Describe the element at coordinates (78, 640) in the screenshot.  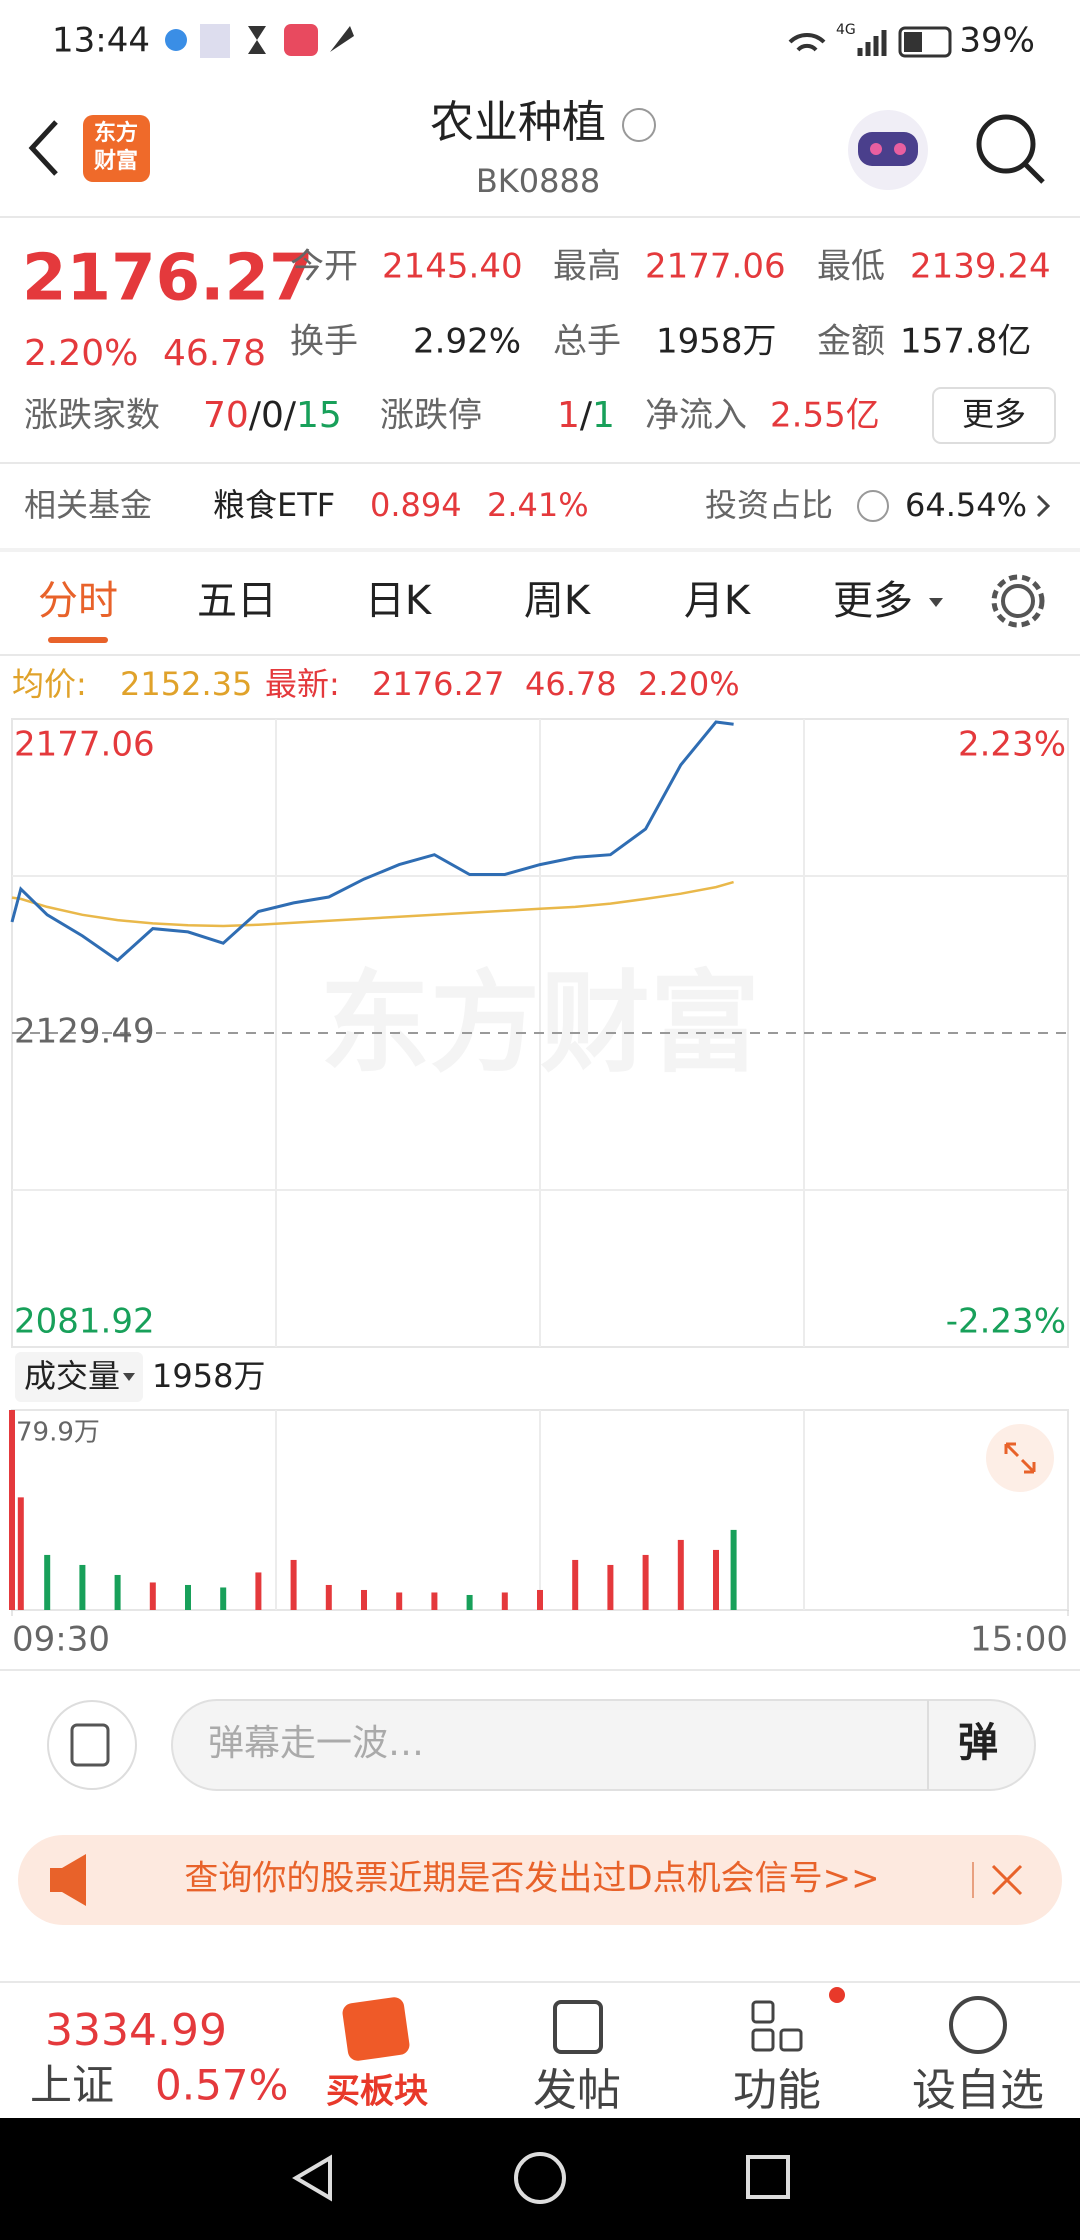
I see `tab-indicator` at that location.